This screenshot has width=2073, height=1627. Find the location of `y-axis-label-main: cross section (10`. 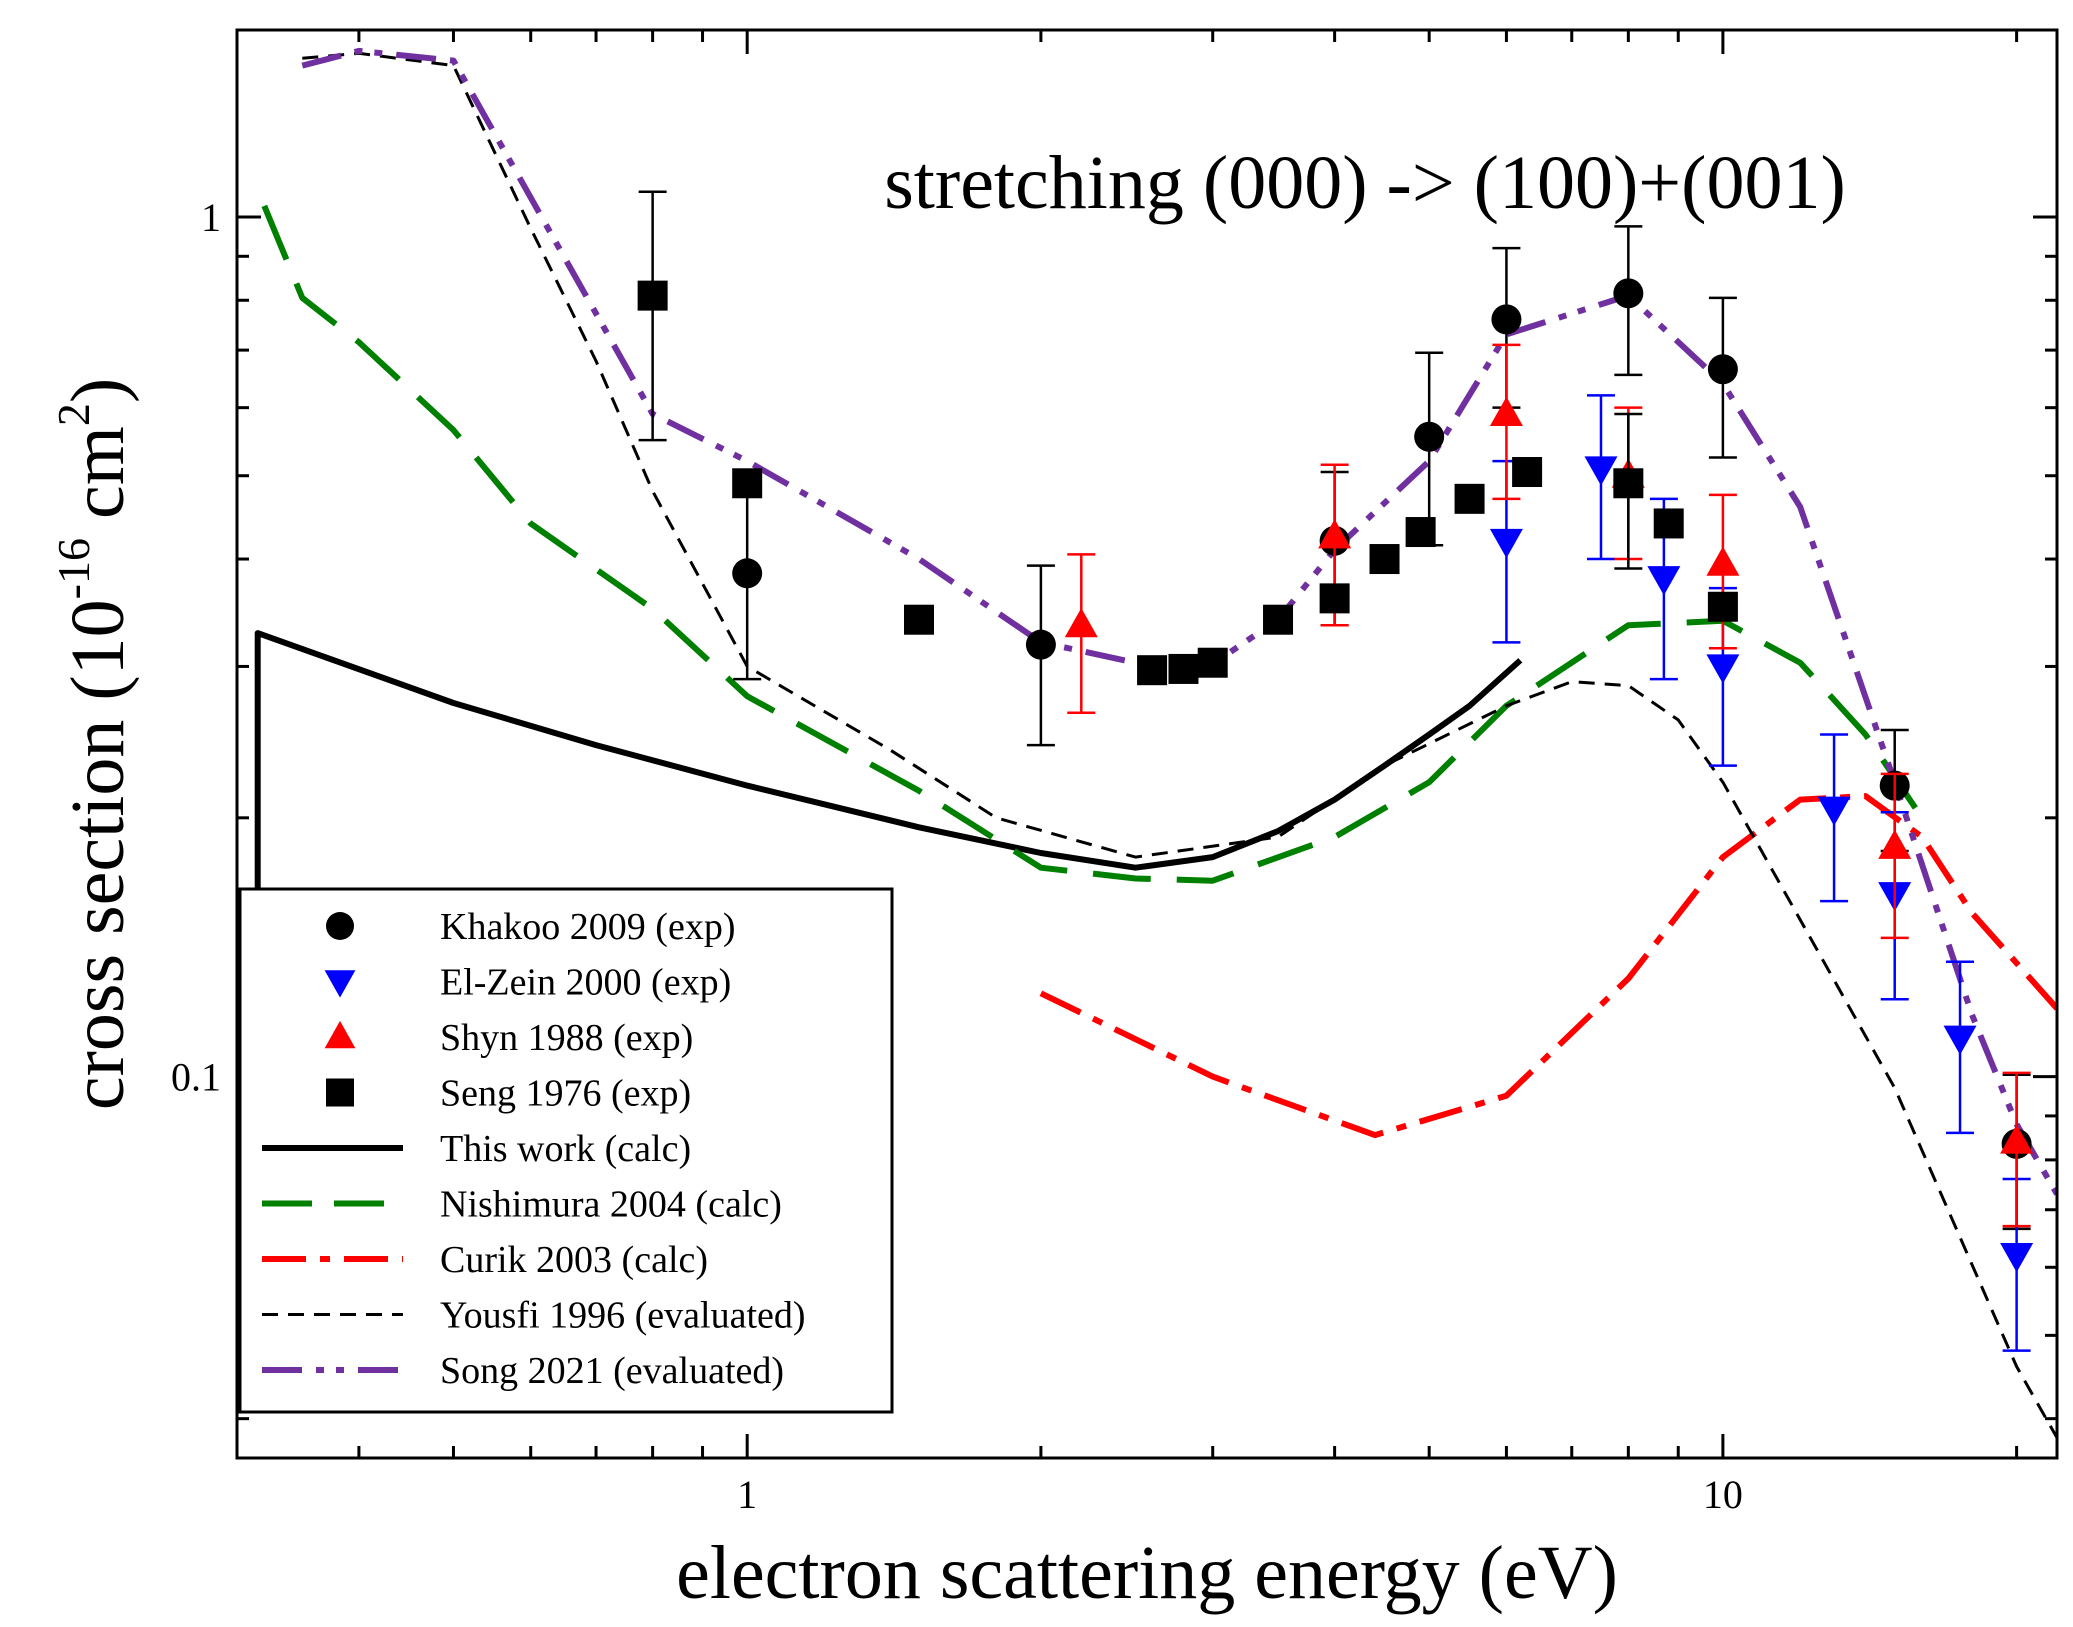

y-axis-label-main: cross section (10 is located at coordinates (98, 854).